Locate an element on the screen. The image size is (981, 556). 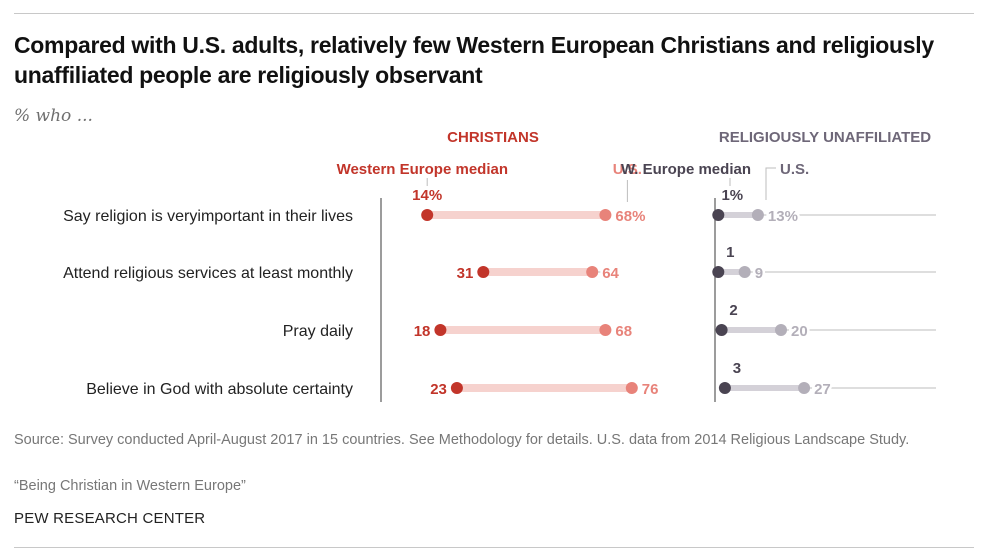
us-value-label: 20 is located at coordinates (799, 331).